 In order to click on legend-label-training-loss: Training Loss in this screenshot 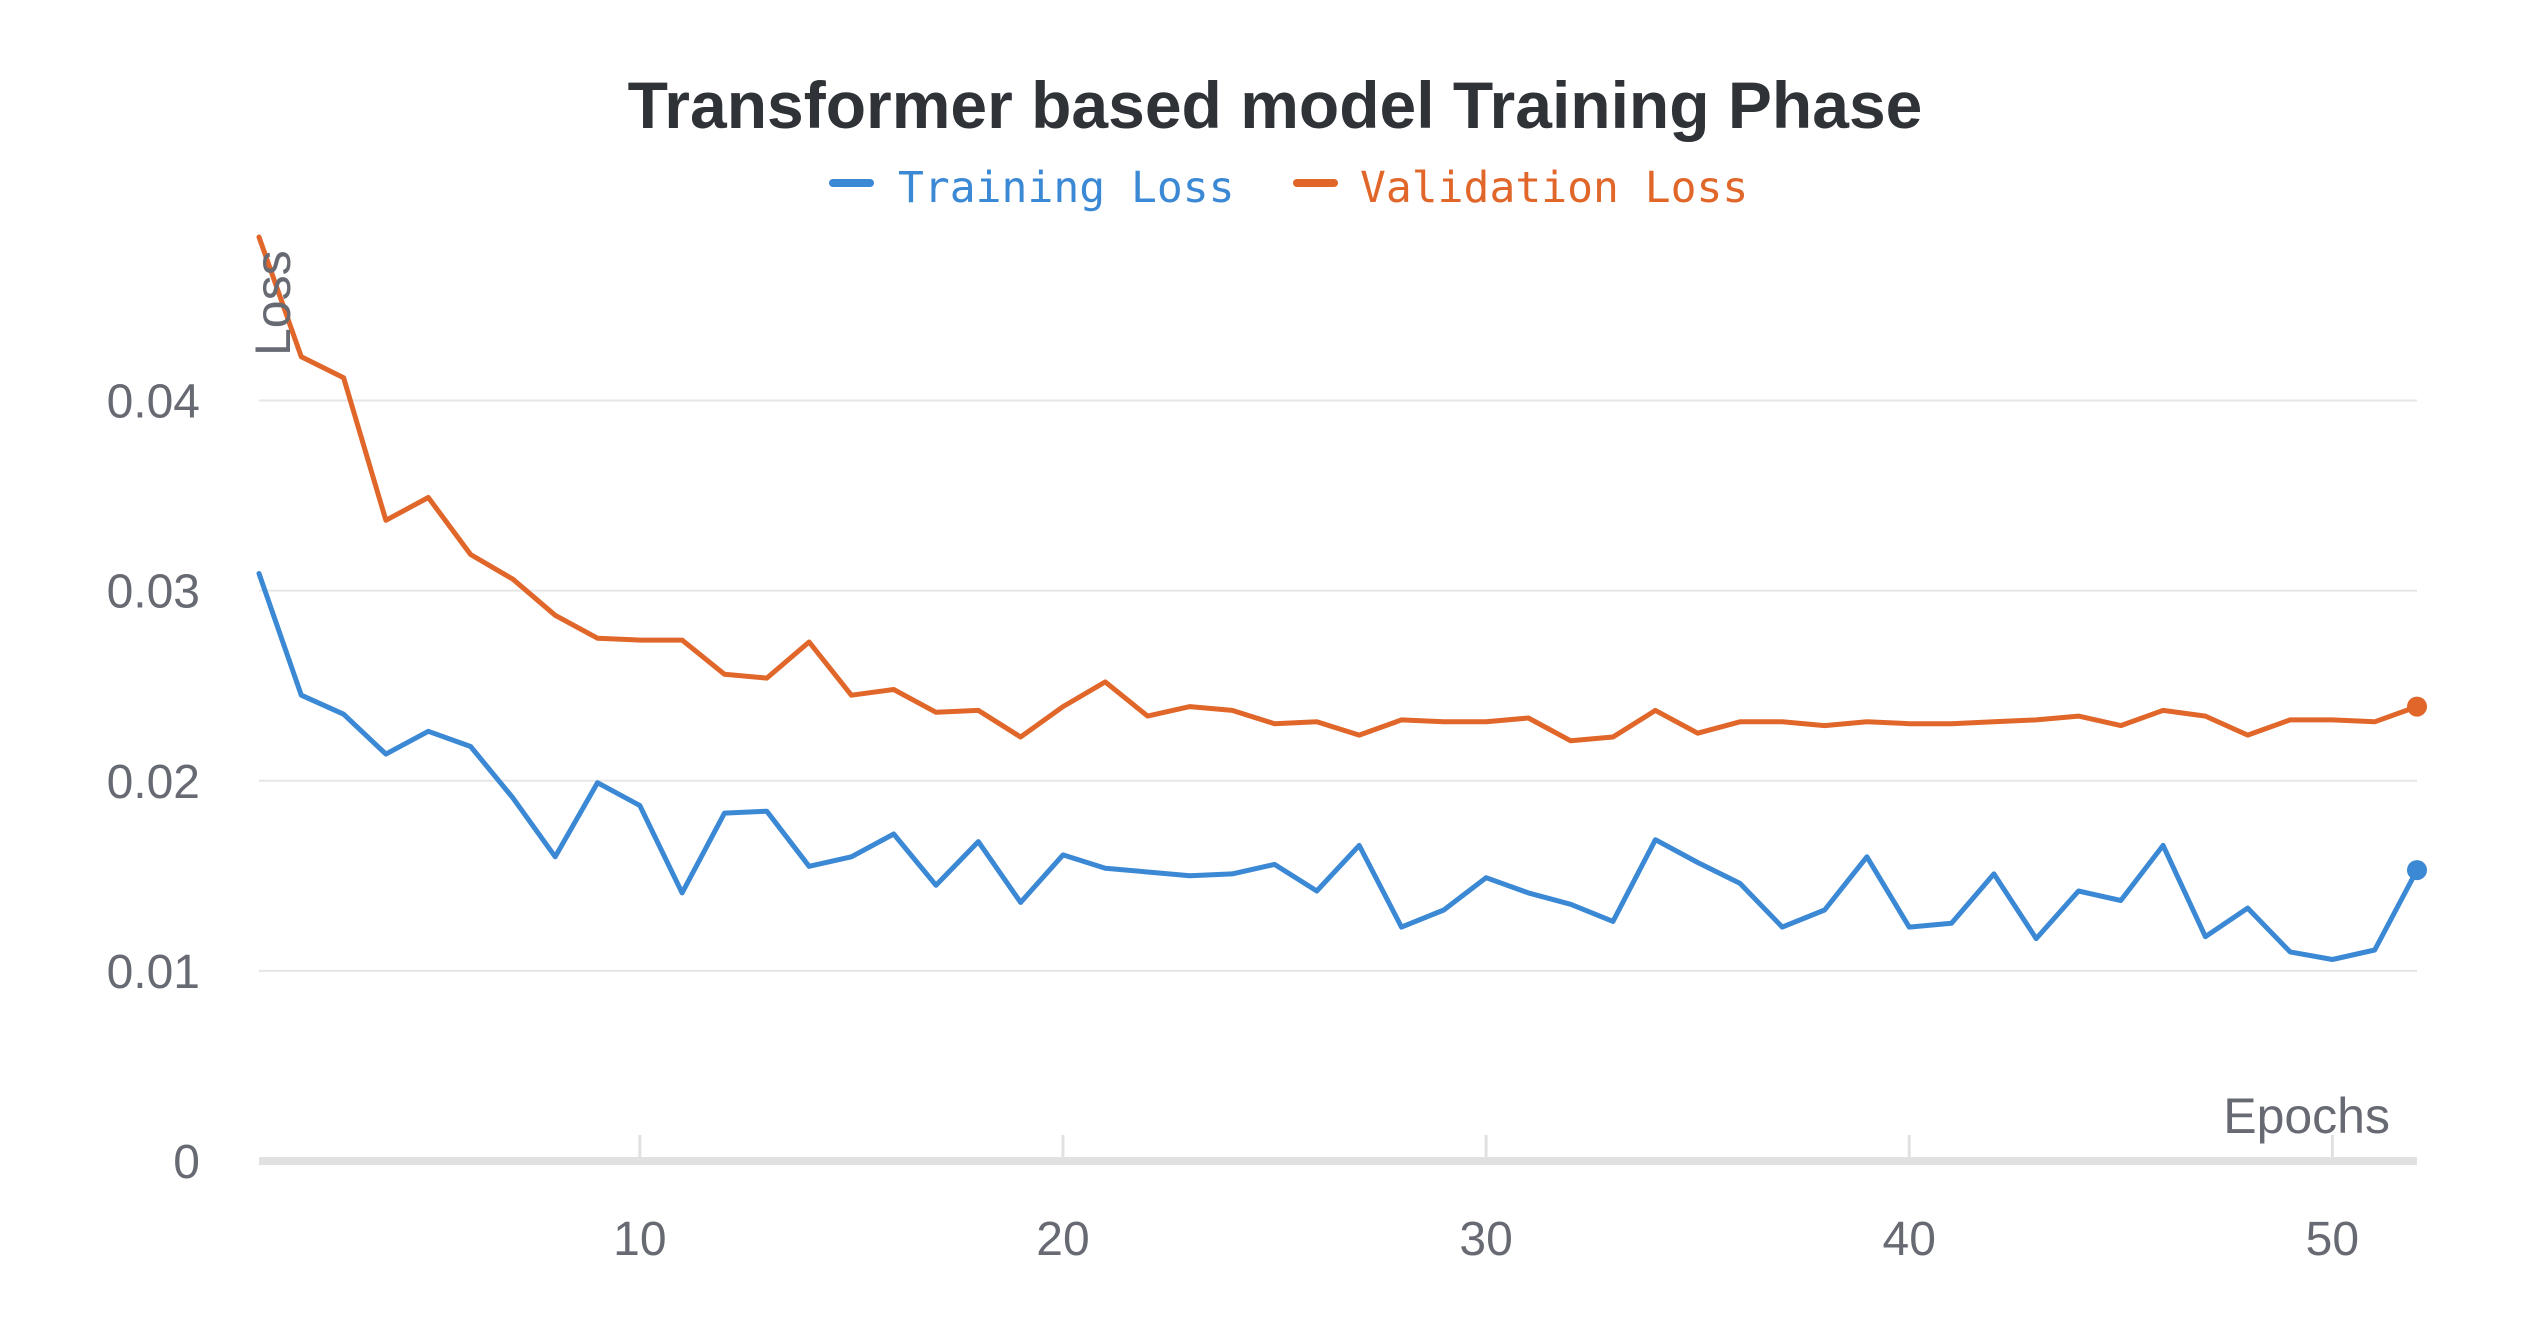, I will do `click(1066, 188)`.